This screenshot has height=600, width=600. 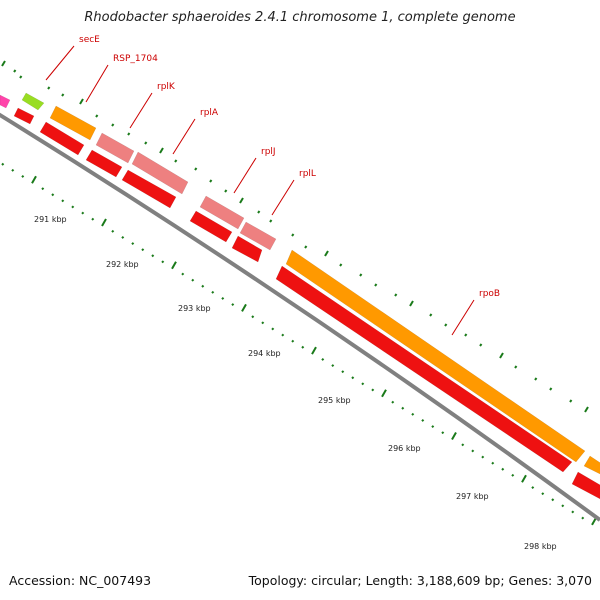 I want to click on gene-secE, so click(x=73, y=123).